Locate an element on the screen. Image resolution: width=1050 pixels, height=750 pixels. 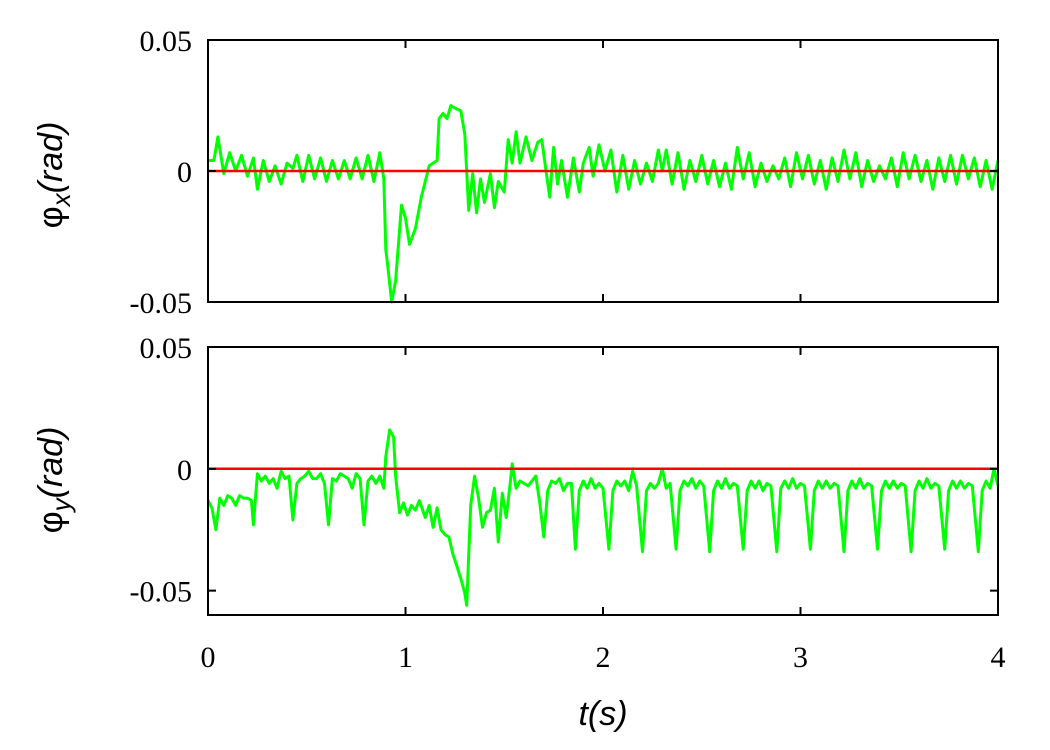
phi-y-y-axis-label: φy(rad) is located at coordinates (54, 480).